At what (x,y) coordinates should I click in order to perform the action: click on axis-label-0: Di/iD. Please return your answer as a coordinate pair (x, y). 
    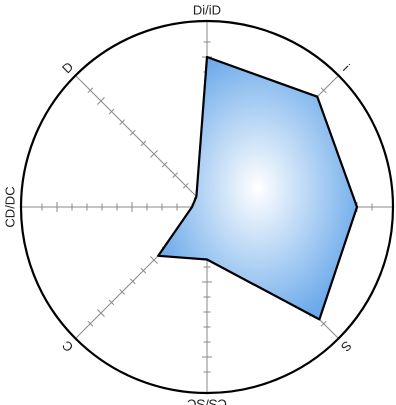
    Looking at the image, I should click on (207, 9).